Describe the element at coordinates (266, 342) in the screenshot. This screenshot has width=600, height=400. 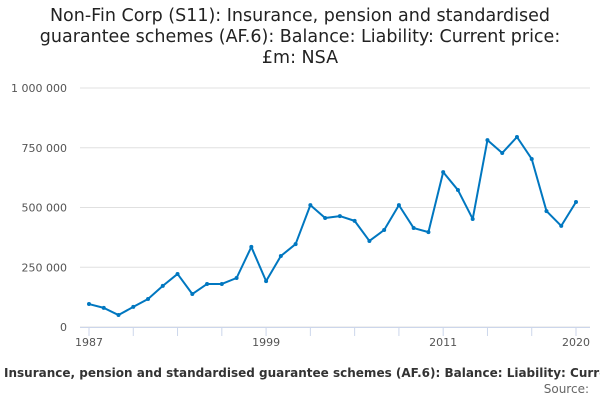
I see `x-tick-label: 1999` at that location.